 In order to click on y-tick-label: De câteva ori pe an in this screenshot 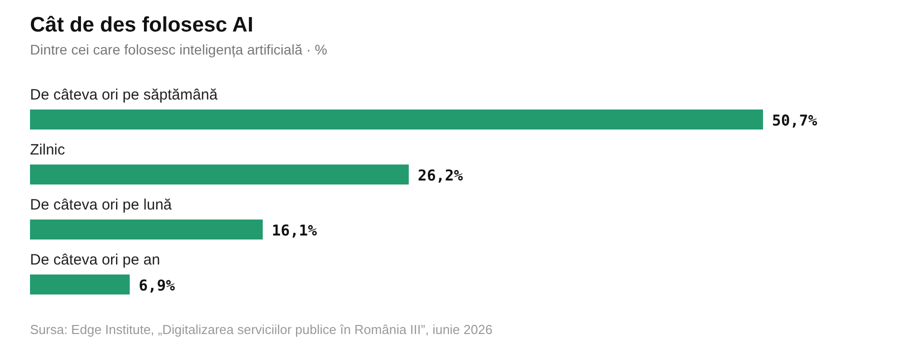, I will do `click(95, 260)`.